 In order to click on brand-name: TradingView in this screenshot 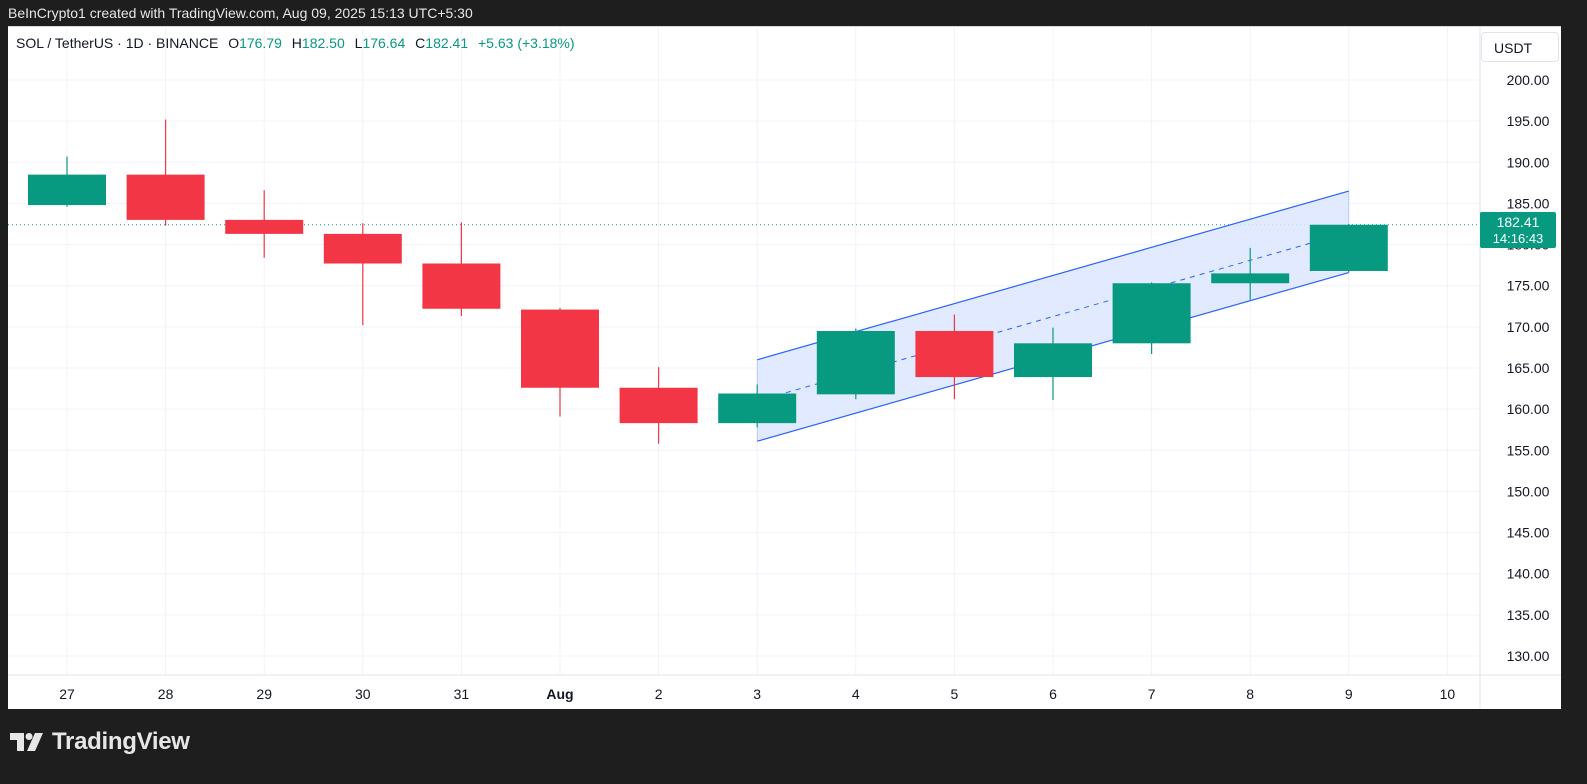, I will do `click(121, 741)`.